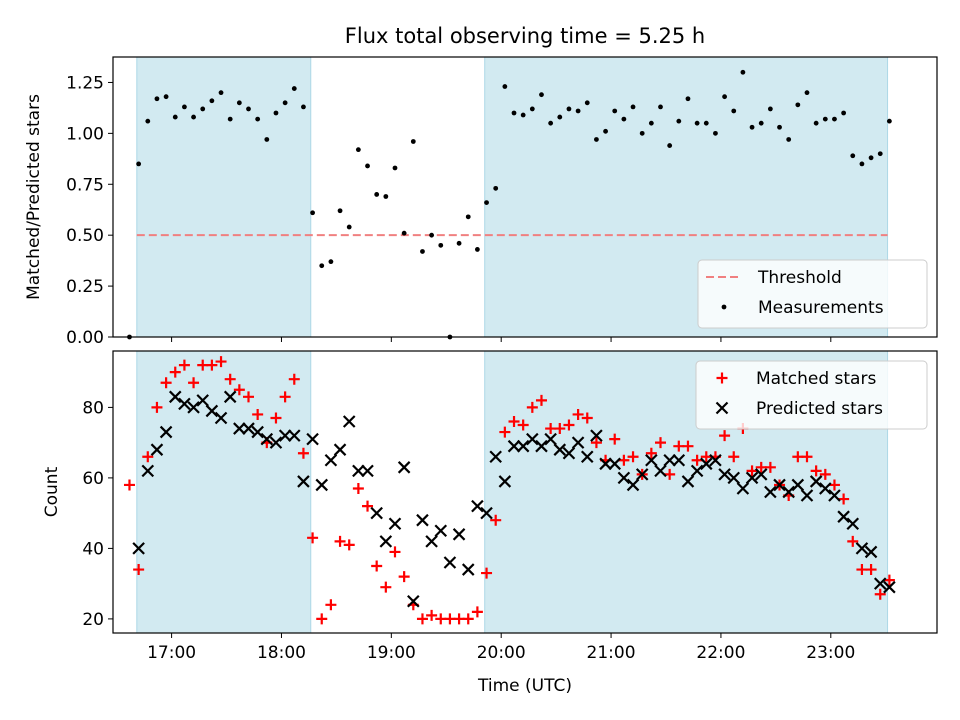  I want to click on top-y-ticks: 0.00 0.25 0.50 0.75 1.00 1.25, so click(89, 210).